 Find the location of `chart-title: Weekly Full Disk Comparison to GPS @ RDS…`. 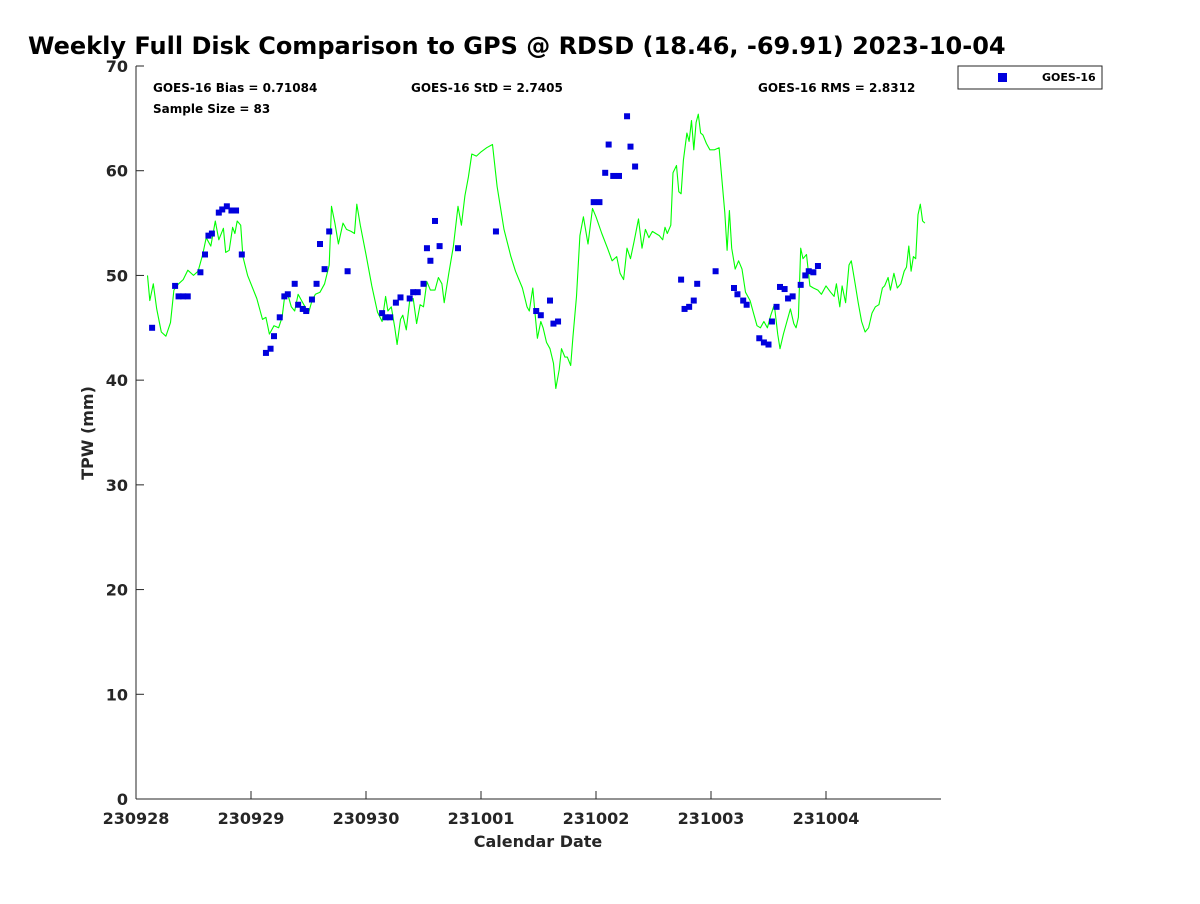

chart-title: Weekly Full Disk Comparison to GPS @ RDS… is located at coordinates (517, 46).